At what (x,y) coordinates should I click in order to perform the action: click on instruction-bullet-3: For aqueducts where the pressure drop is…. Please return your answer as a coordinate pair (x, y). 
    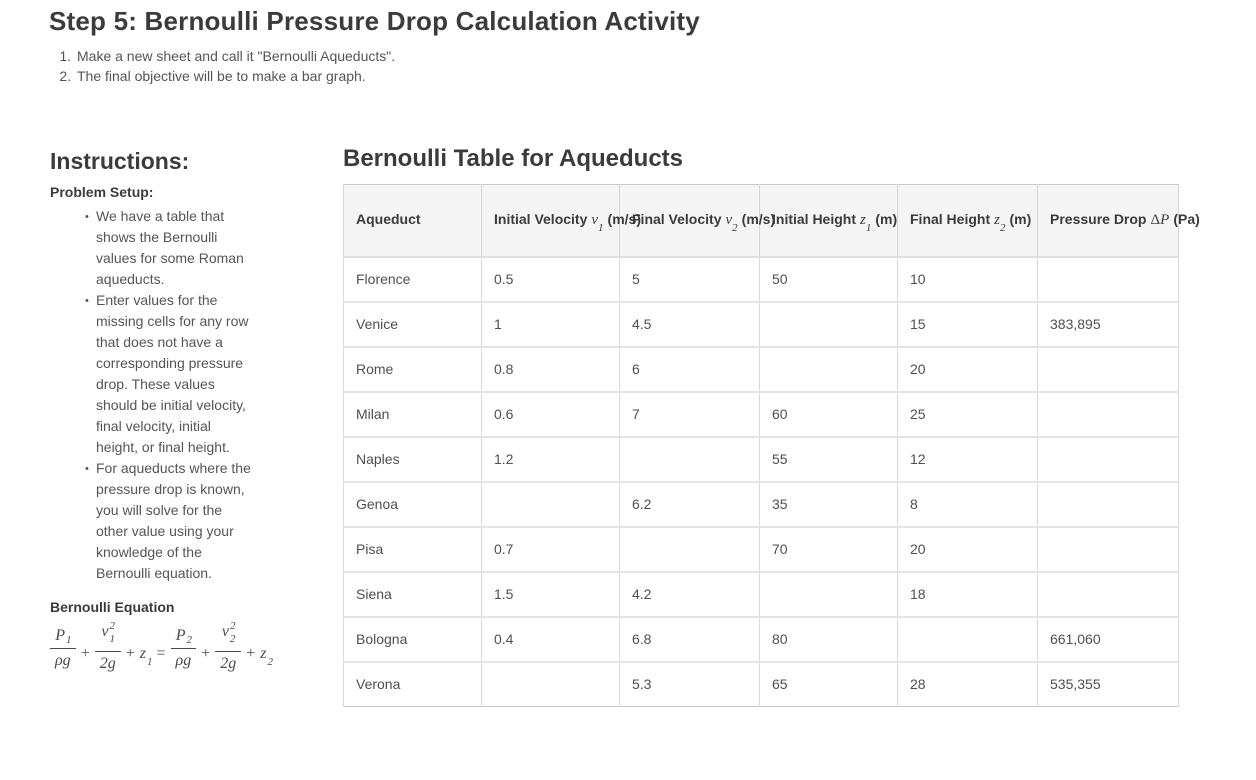
    Looking at the image, I should click on (170, 521).